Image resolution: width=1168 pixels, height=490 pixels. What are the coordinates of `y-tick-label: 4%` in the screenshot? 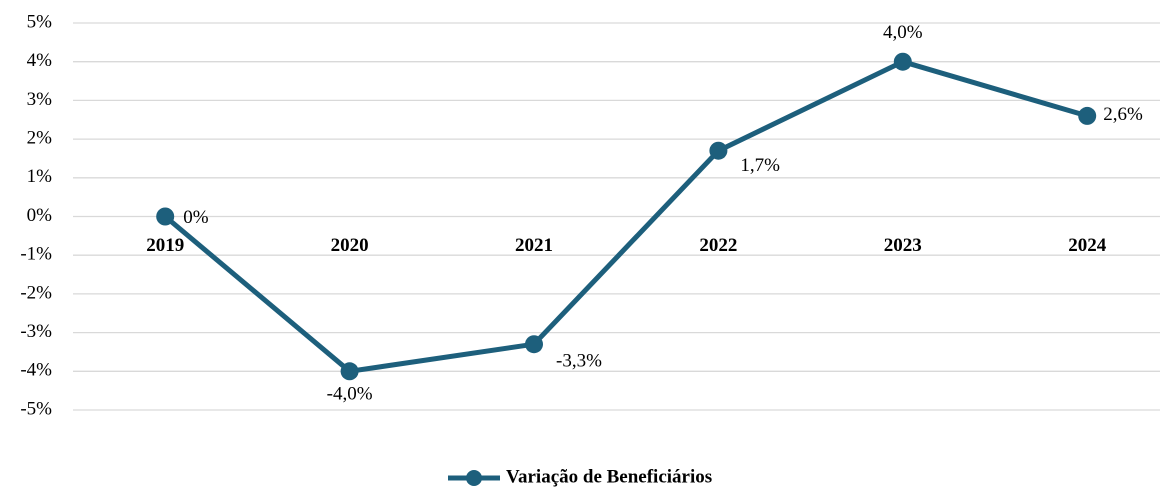 It's located at (40, 60).